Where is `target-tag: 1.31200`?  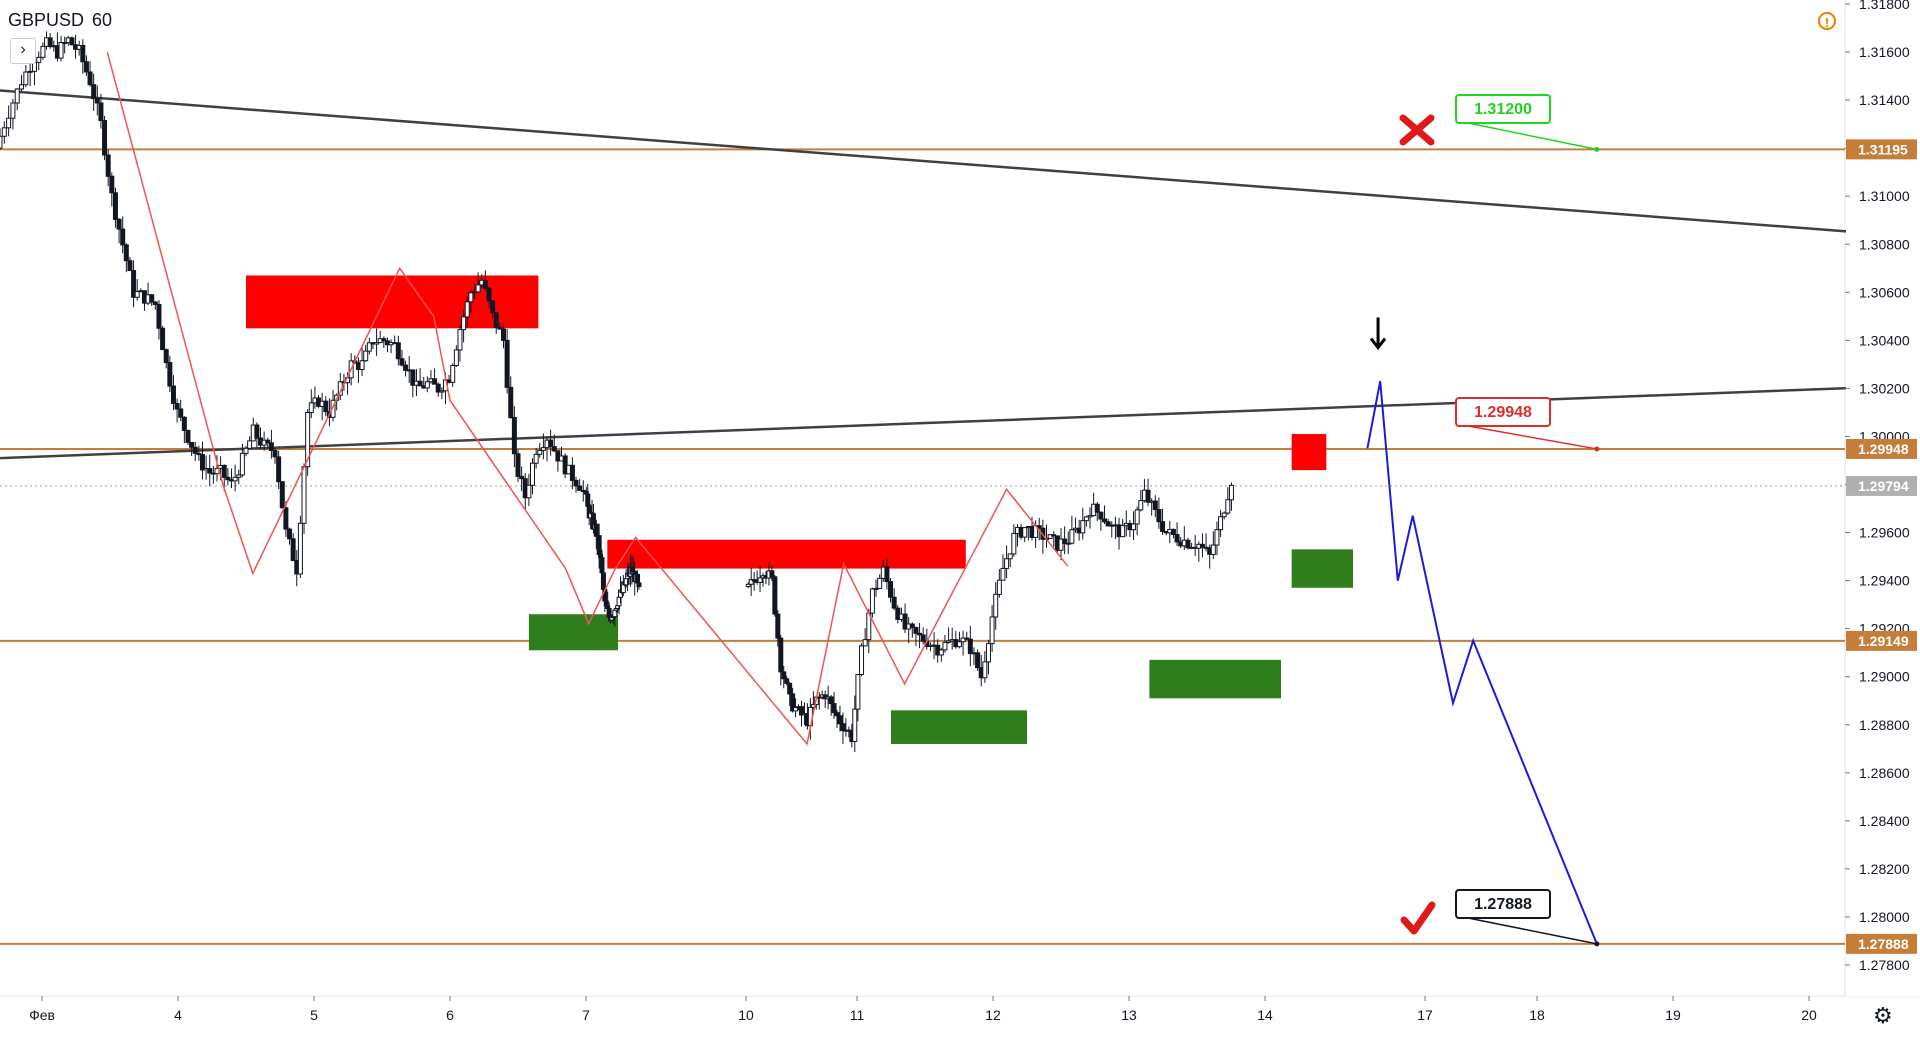 target-tag: 1.31200 is located at coordinates (1527, 123).